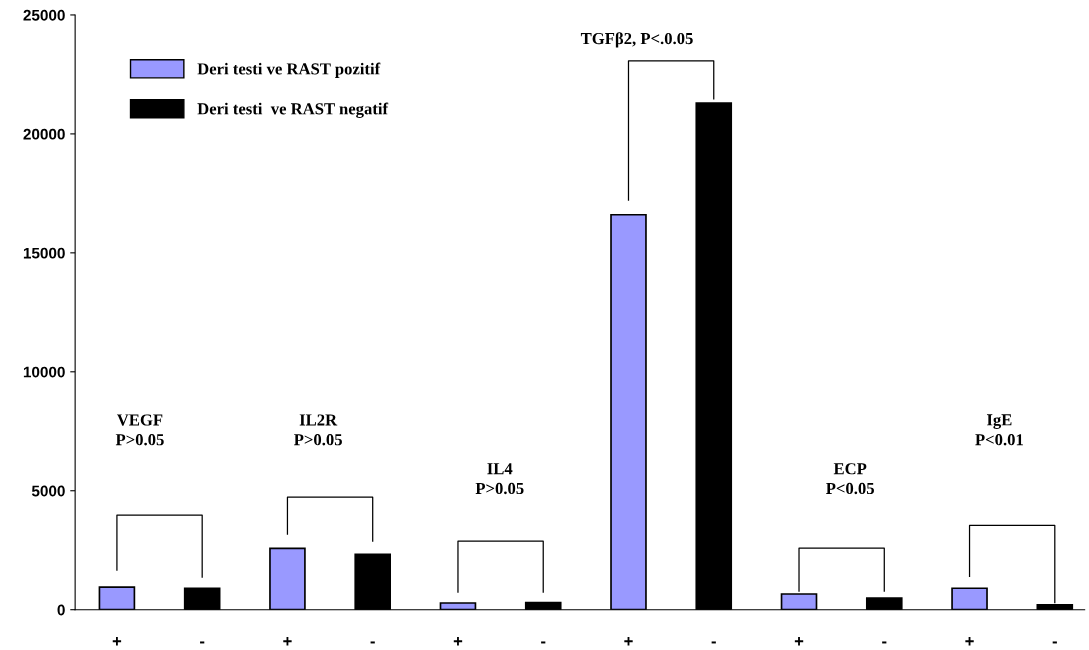 The image size is (1089, 650). I want to click on annotation: IL4 P>0.05, so click(499, 479).